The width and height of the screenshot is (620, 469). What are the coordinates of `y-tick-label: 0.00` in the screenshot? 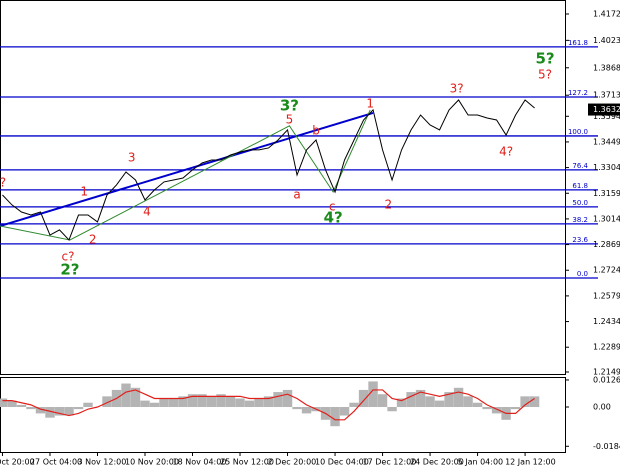 It's located at (602, 407).